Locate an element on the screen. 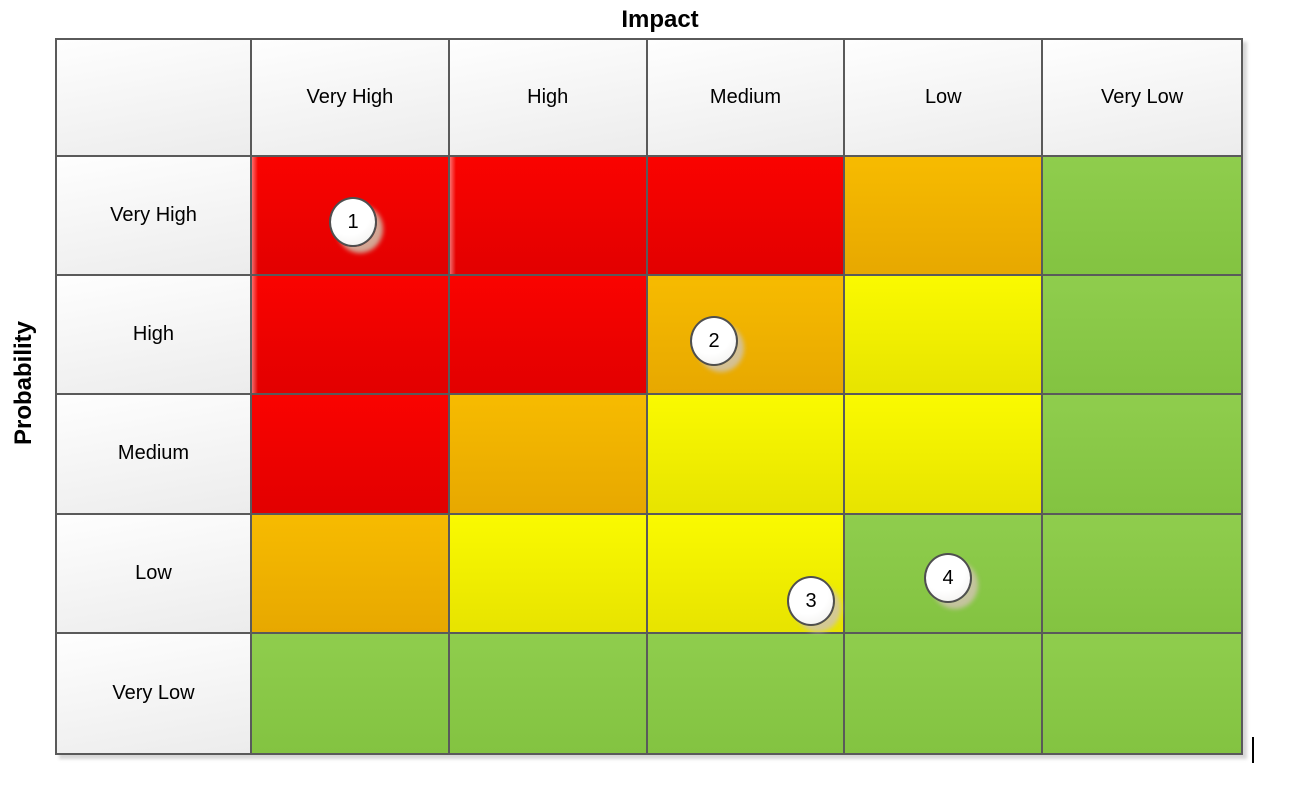 The width and height of the screenshot is (1313, 795). cell-very-low-medium is located at coordinates (746, 693).